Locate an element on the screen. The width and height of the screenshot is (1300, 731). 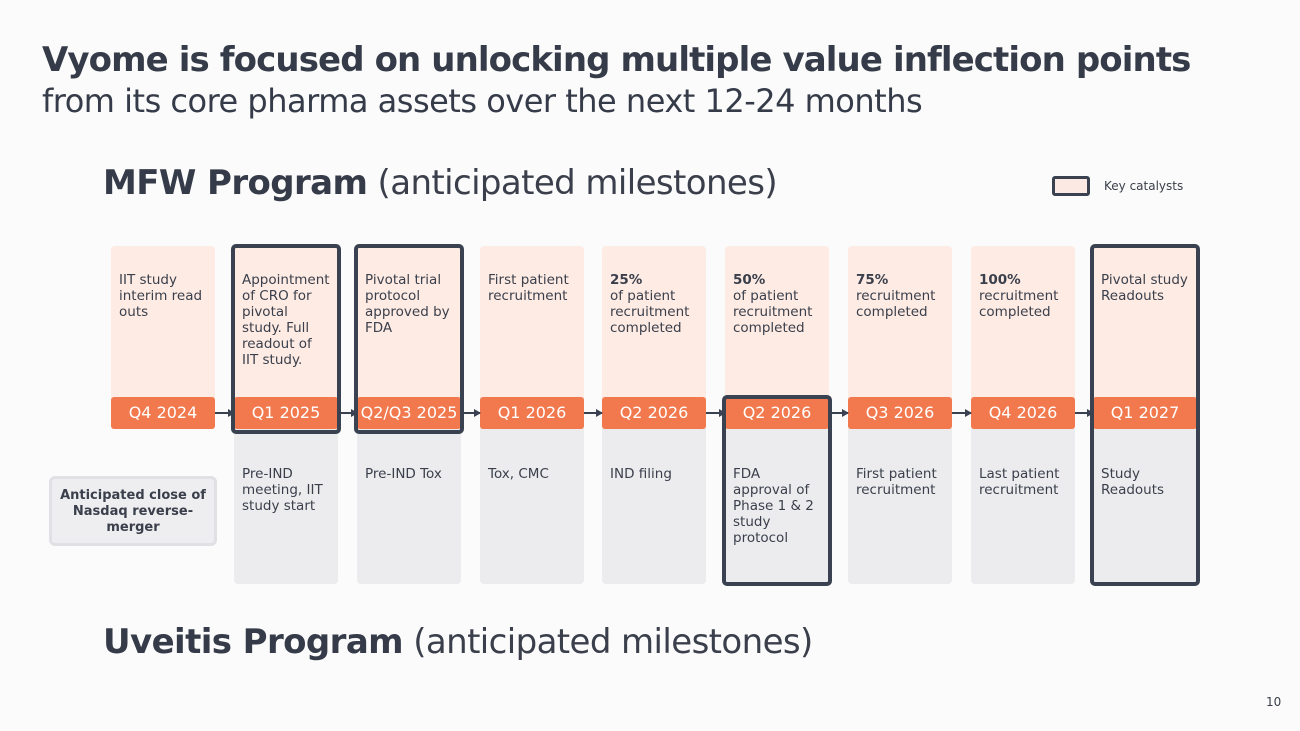
milestone-top-card: First patient recruitment is located at coordinates (532, 331).